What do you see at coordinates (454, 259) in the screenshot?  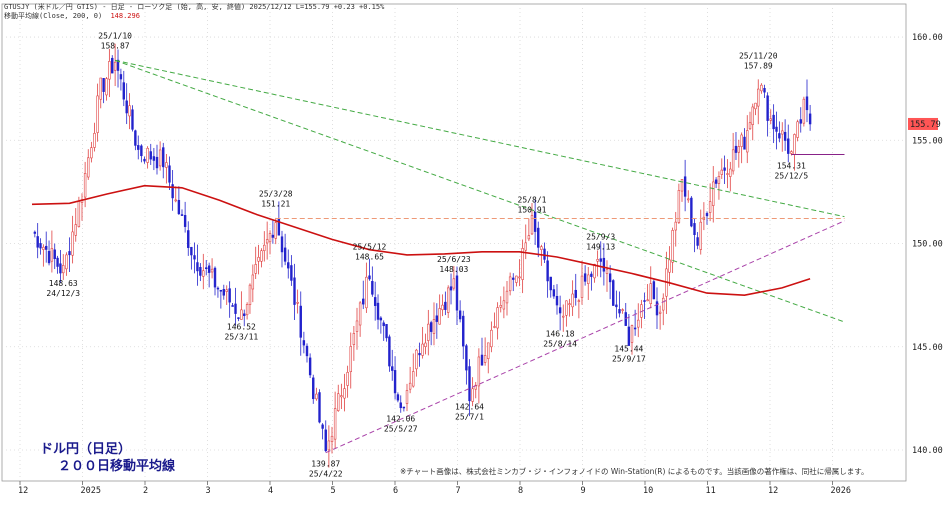 I see `annotation-date: 25/6/23` at bounding box center [454, 259].